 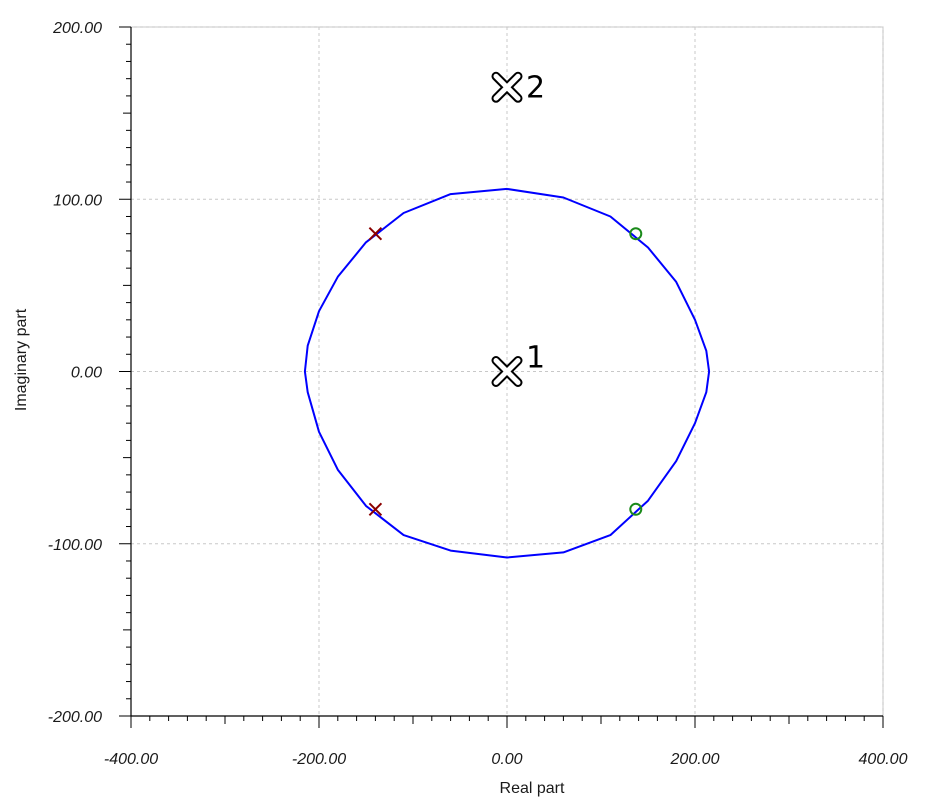 I want to click on x-tick-label: -400.00, so click(x=131, y=759).